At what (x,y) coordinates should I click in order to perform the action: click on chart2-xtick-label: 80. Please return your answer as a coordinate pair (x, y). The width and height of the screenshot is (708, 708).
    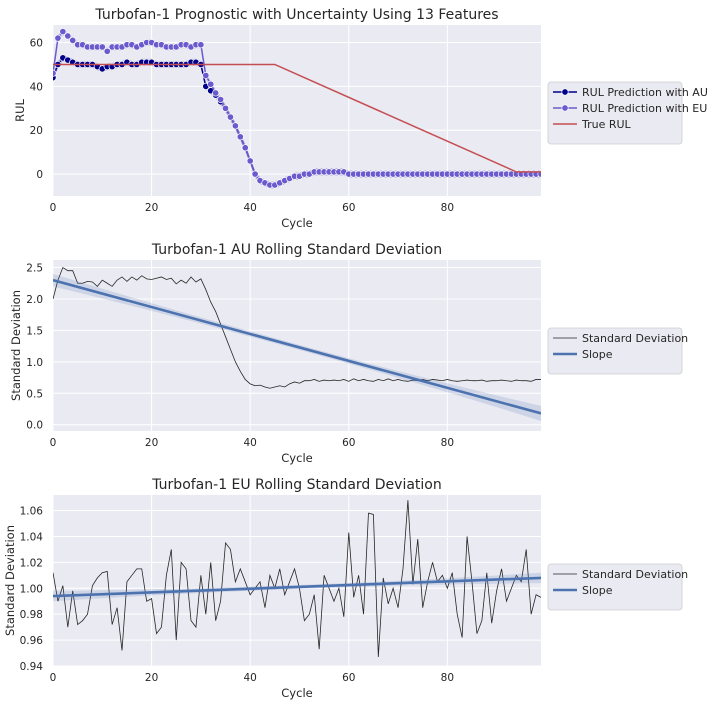
    Looking at the image, I should click on (447, 678).